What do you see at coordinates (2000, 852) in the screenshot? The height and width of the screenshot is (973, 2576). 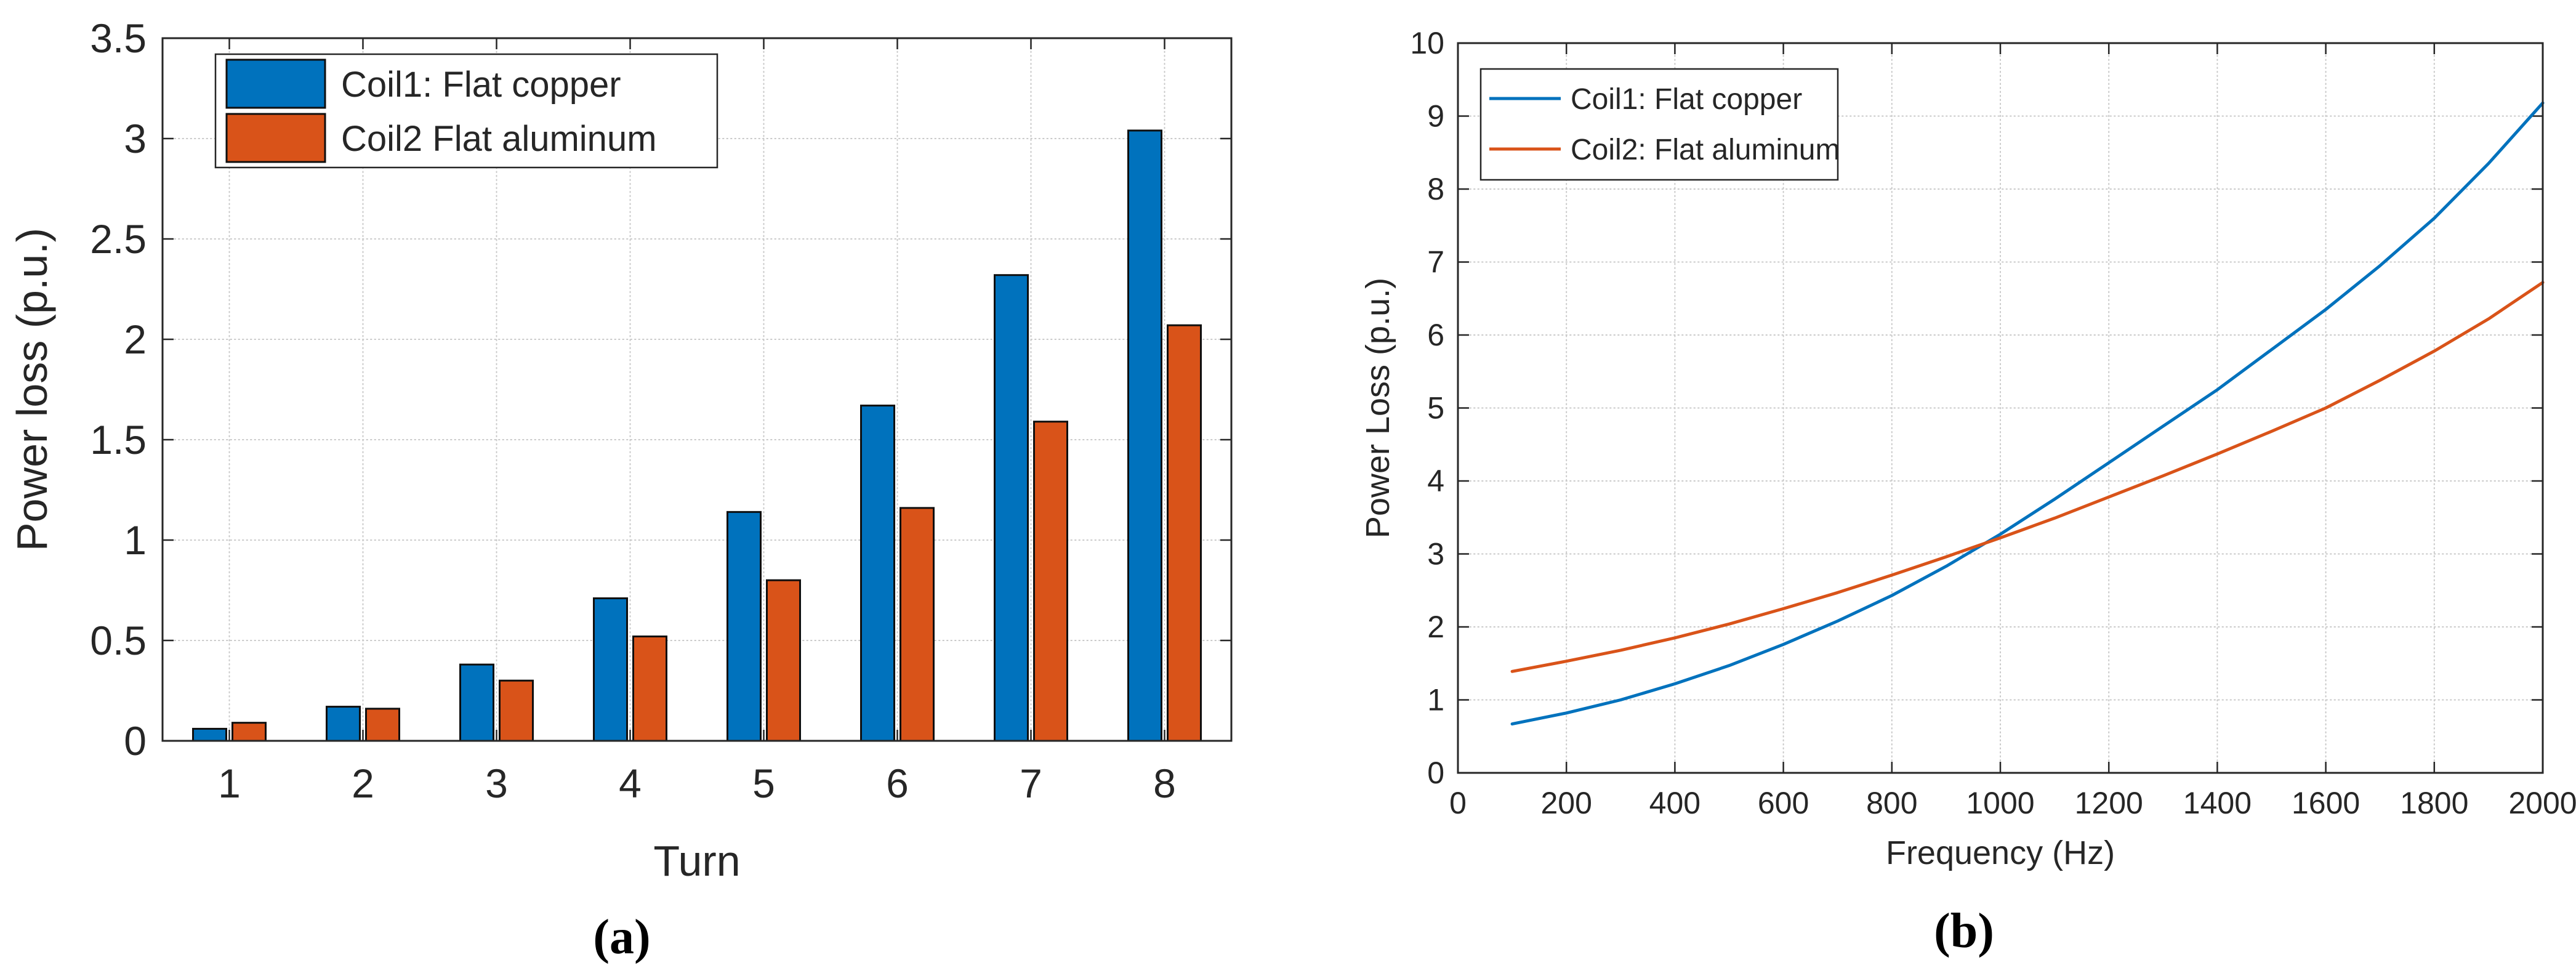 I see `x-axis-label: Frequency (Hz)` at bounding box center [2000, 852].